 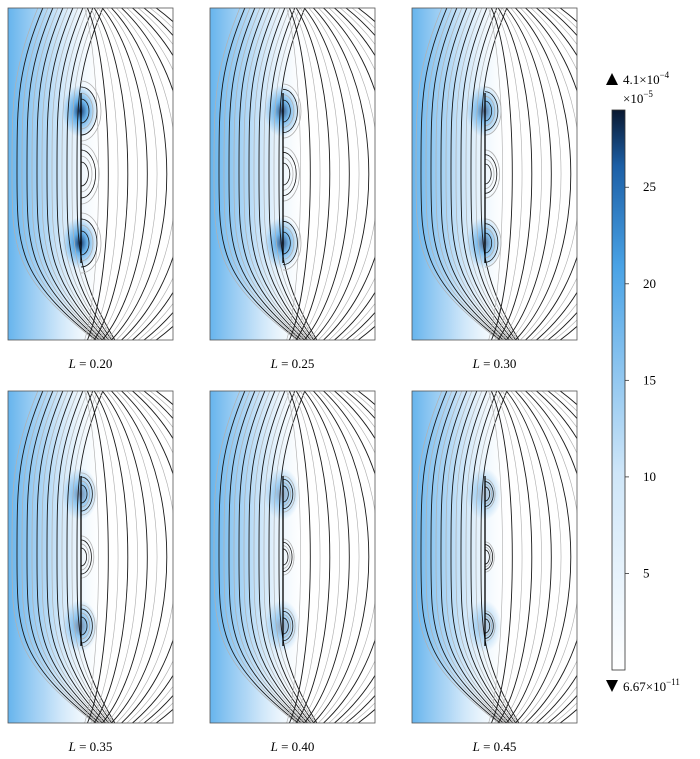 What do you see at coordinates (649, 186) in the screenshot?
I see `colorbar-tick-label: 25` at bounding box center [649, 186].